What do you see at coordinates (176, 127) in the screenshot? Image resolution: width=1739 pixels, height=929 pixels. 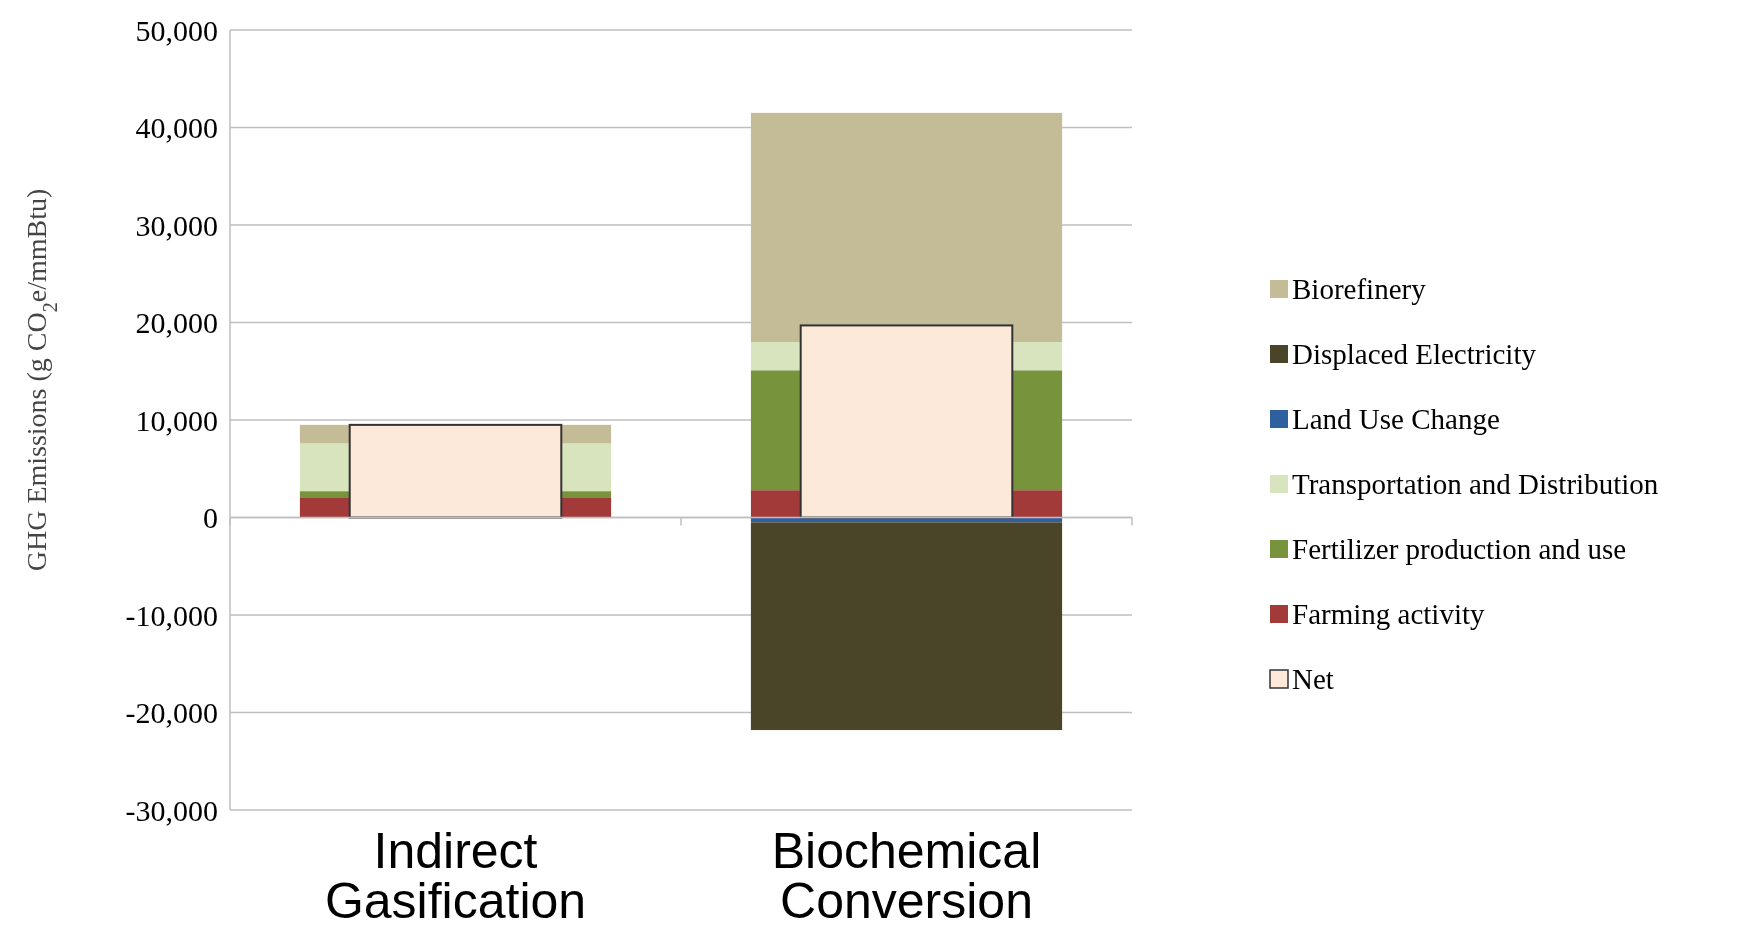 I see `y-tick-label: 40,000` at bounding box center [176, 127].